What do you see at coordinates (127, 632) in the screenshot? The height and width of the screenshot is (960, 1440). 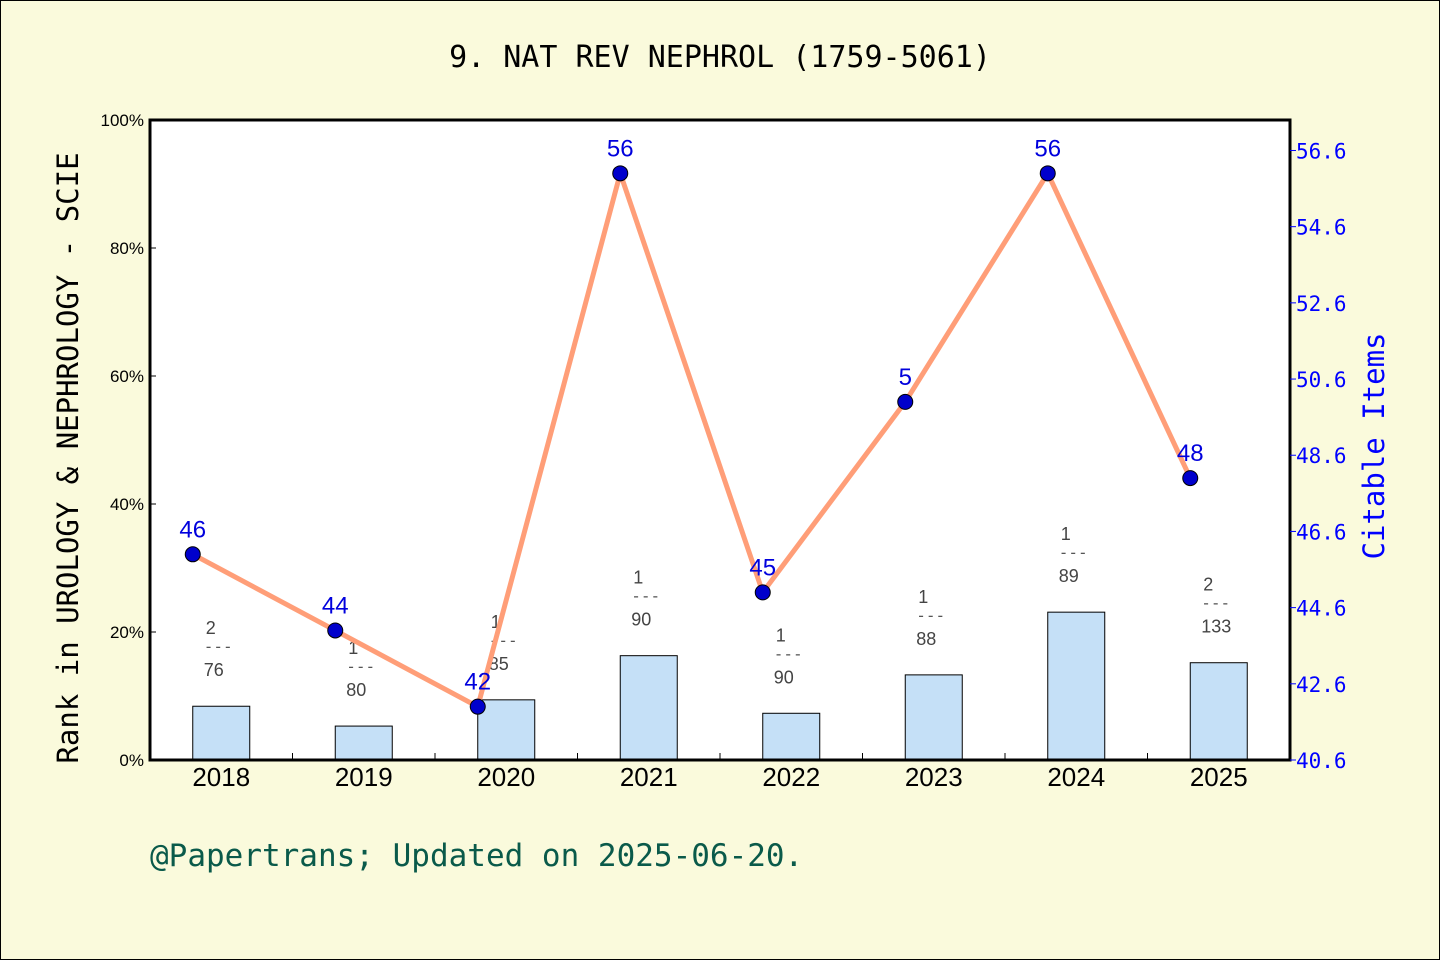 I see `left-tick-label: 20%` at bounding box center [127, 632].